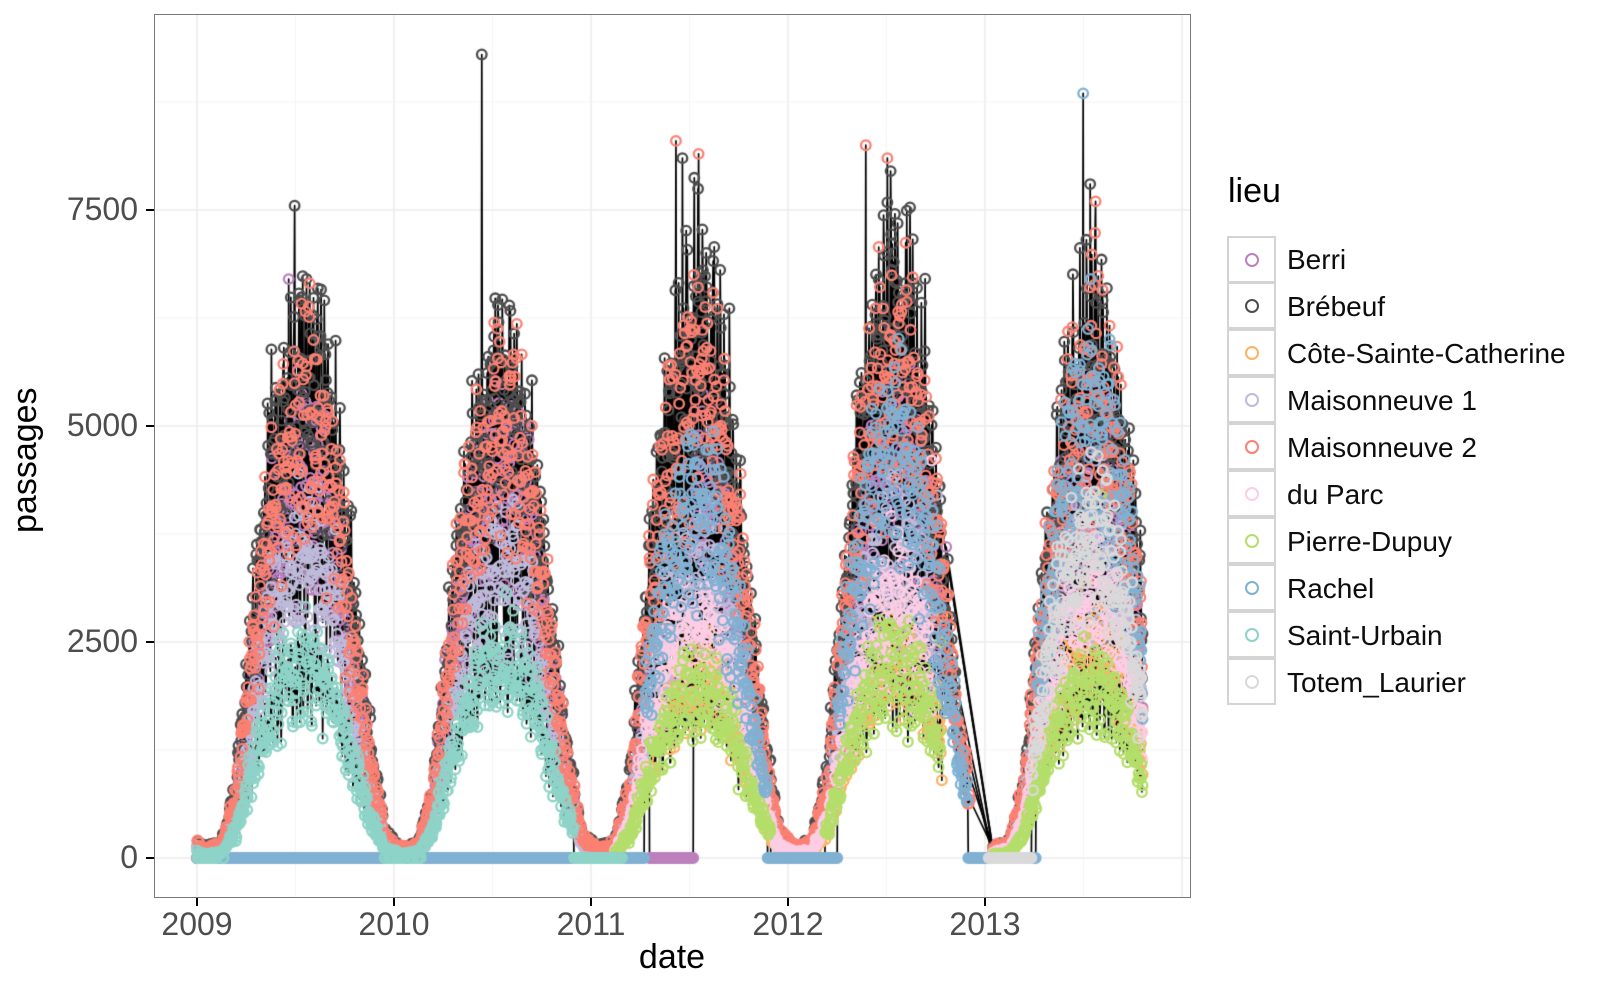 The width and height of the screenshot is (1600, 1000). I want to click on legend-key-label: Rachel, so click(1331, 588).